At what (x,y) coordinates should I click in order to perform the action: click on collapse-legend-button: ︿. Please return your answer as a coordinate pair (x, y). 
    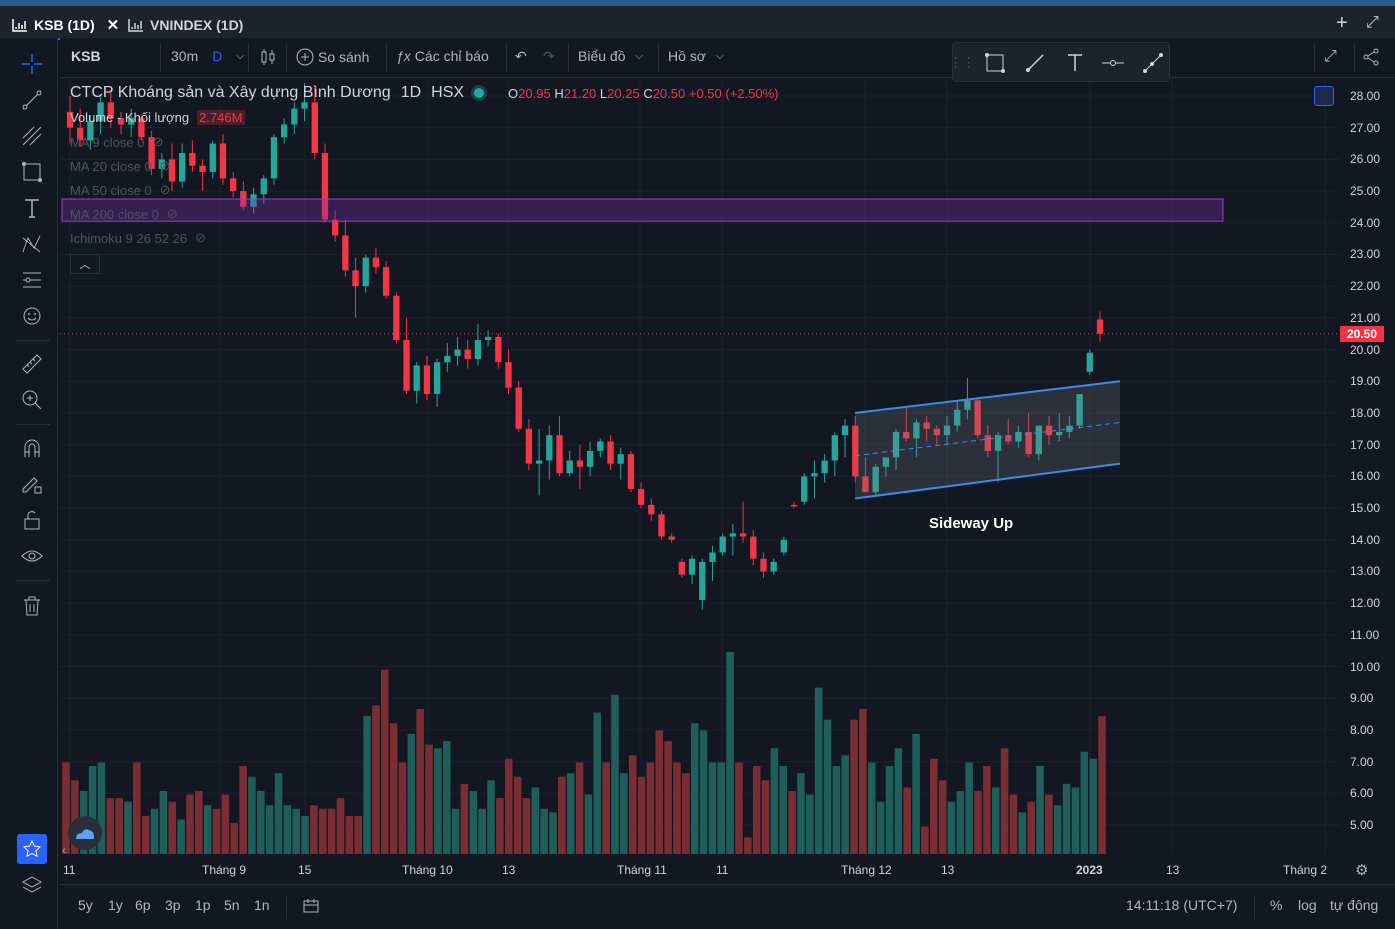
    Looking at the image, I should click on (85, 264).